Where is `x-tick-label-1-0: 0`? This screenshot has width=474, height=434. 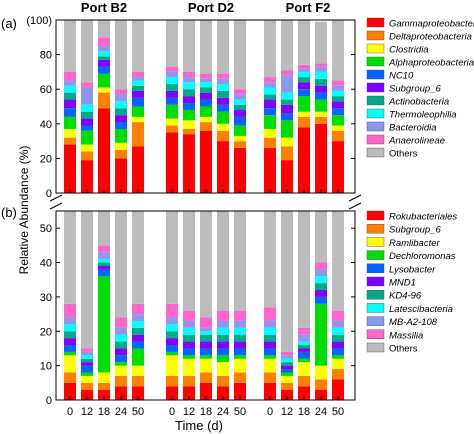 x-tick-label-1-0: 0 is located at coordinates (172, 412).